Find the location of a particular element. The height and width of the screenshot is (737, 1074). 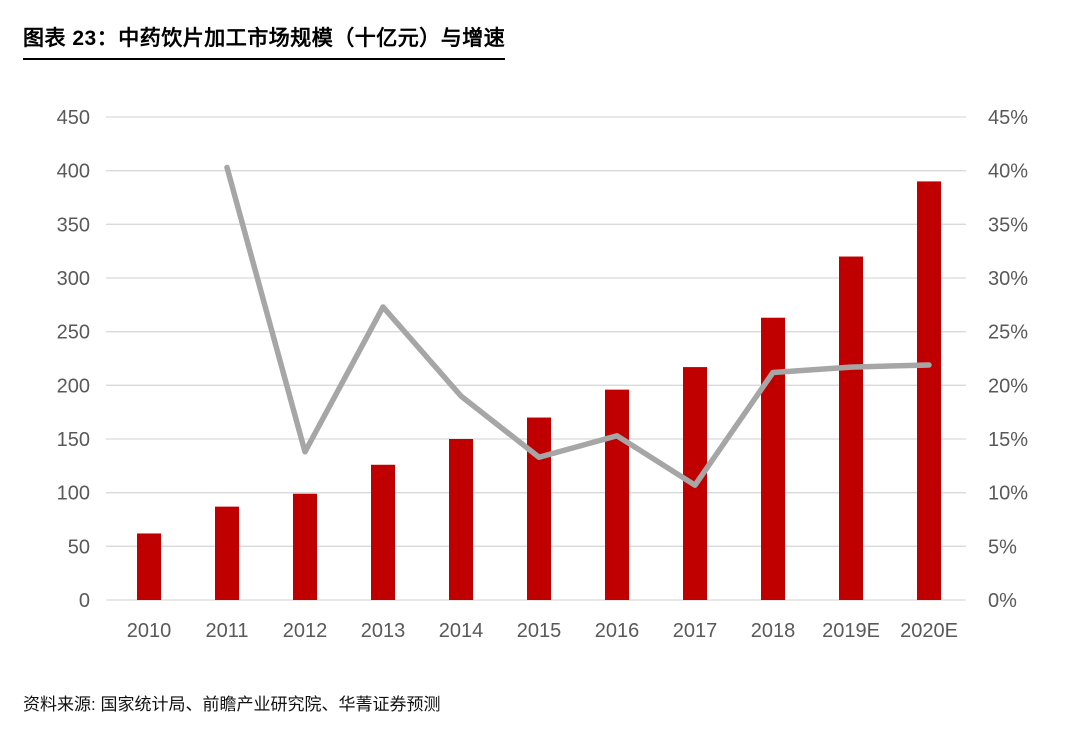

right-axis-tick-label: 0% is located at coordinates (1002, 601).